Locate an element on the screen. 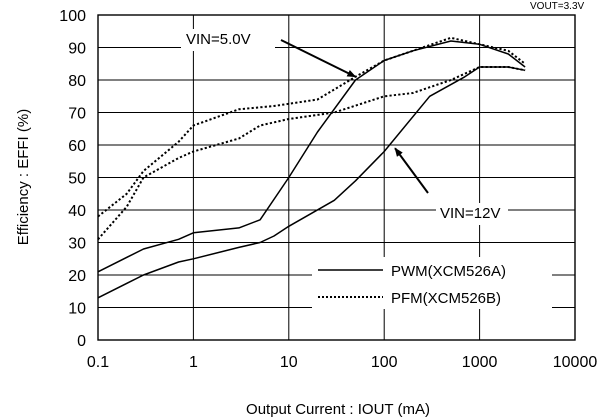 This screenshot has height=419, width=614. x-tick-label: 1000 is located at coordinates (480, 362).